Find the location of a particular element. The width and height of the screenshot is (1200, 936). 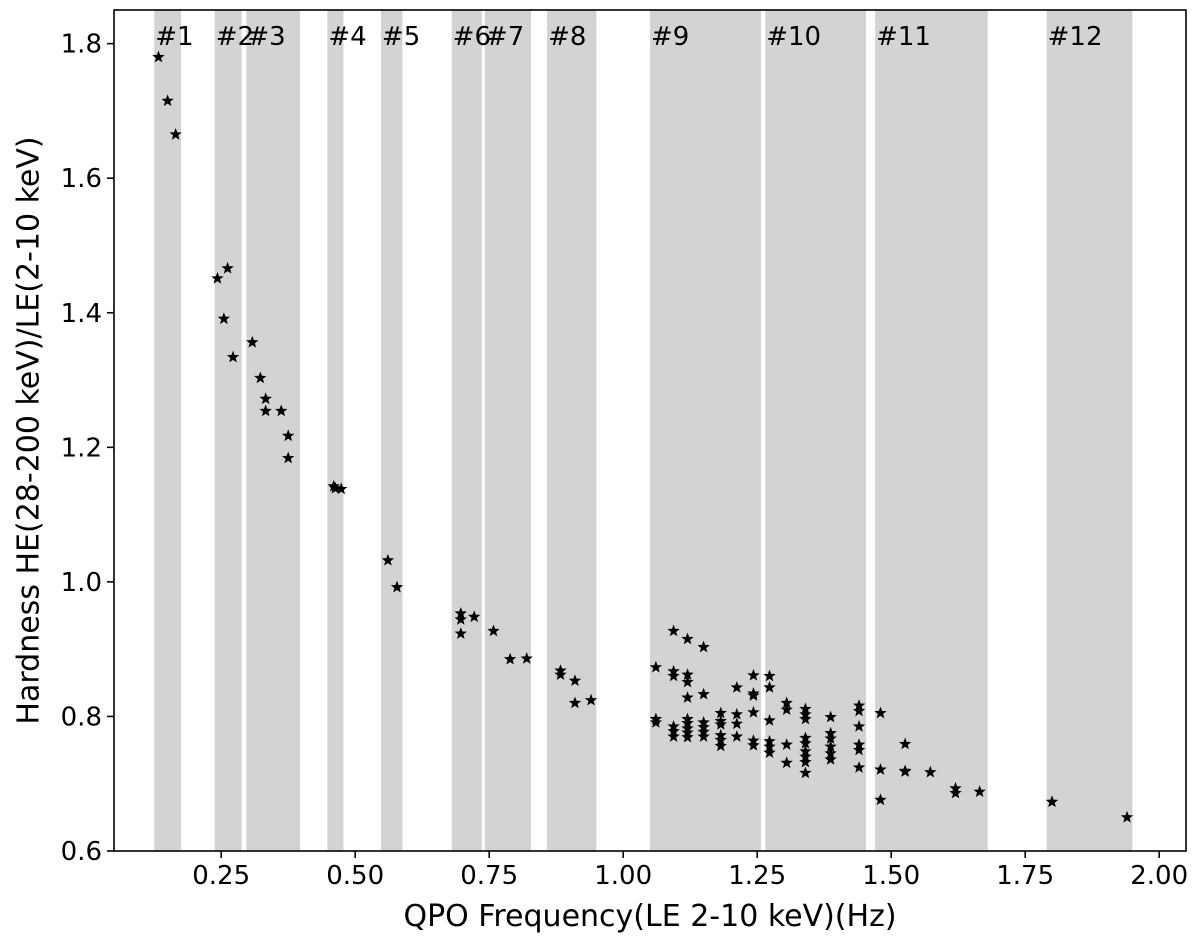

y-tick-label: 1.2 is located at coordinates (81, 448).